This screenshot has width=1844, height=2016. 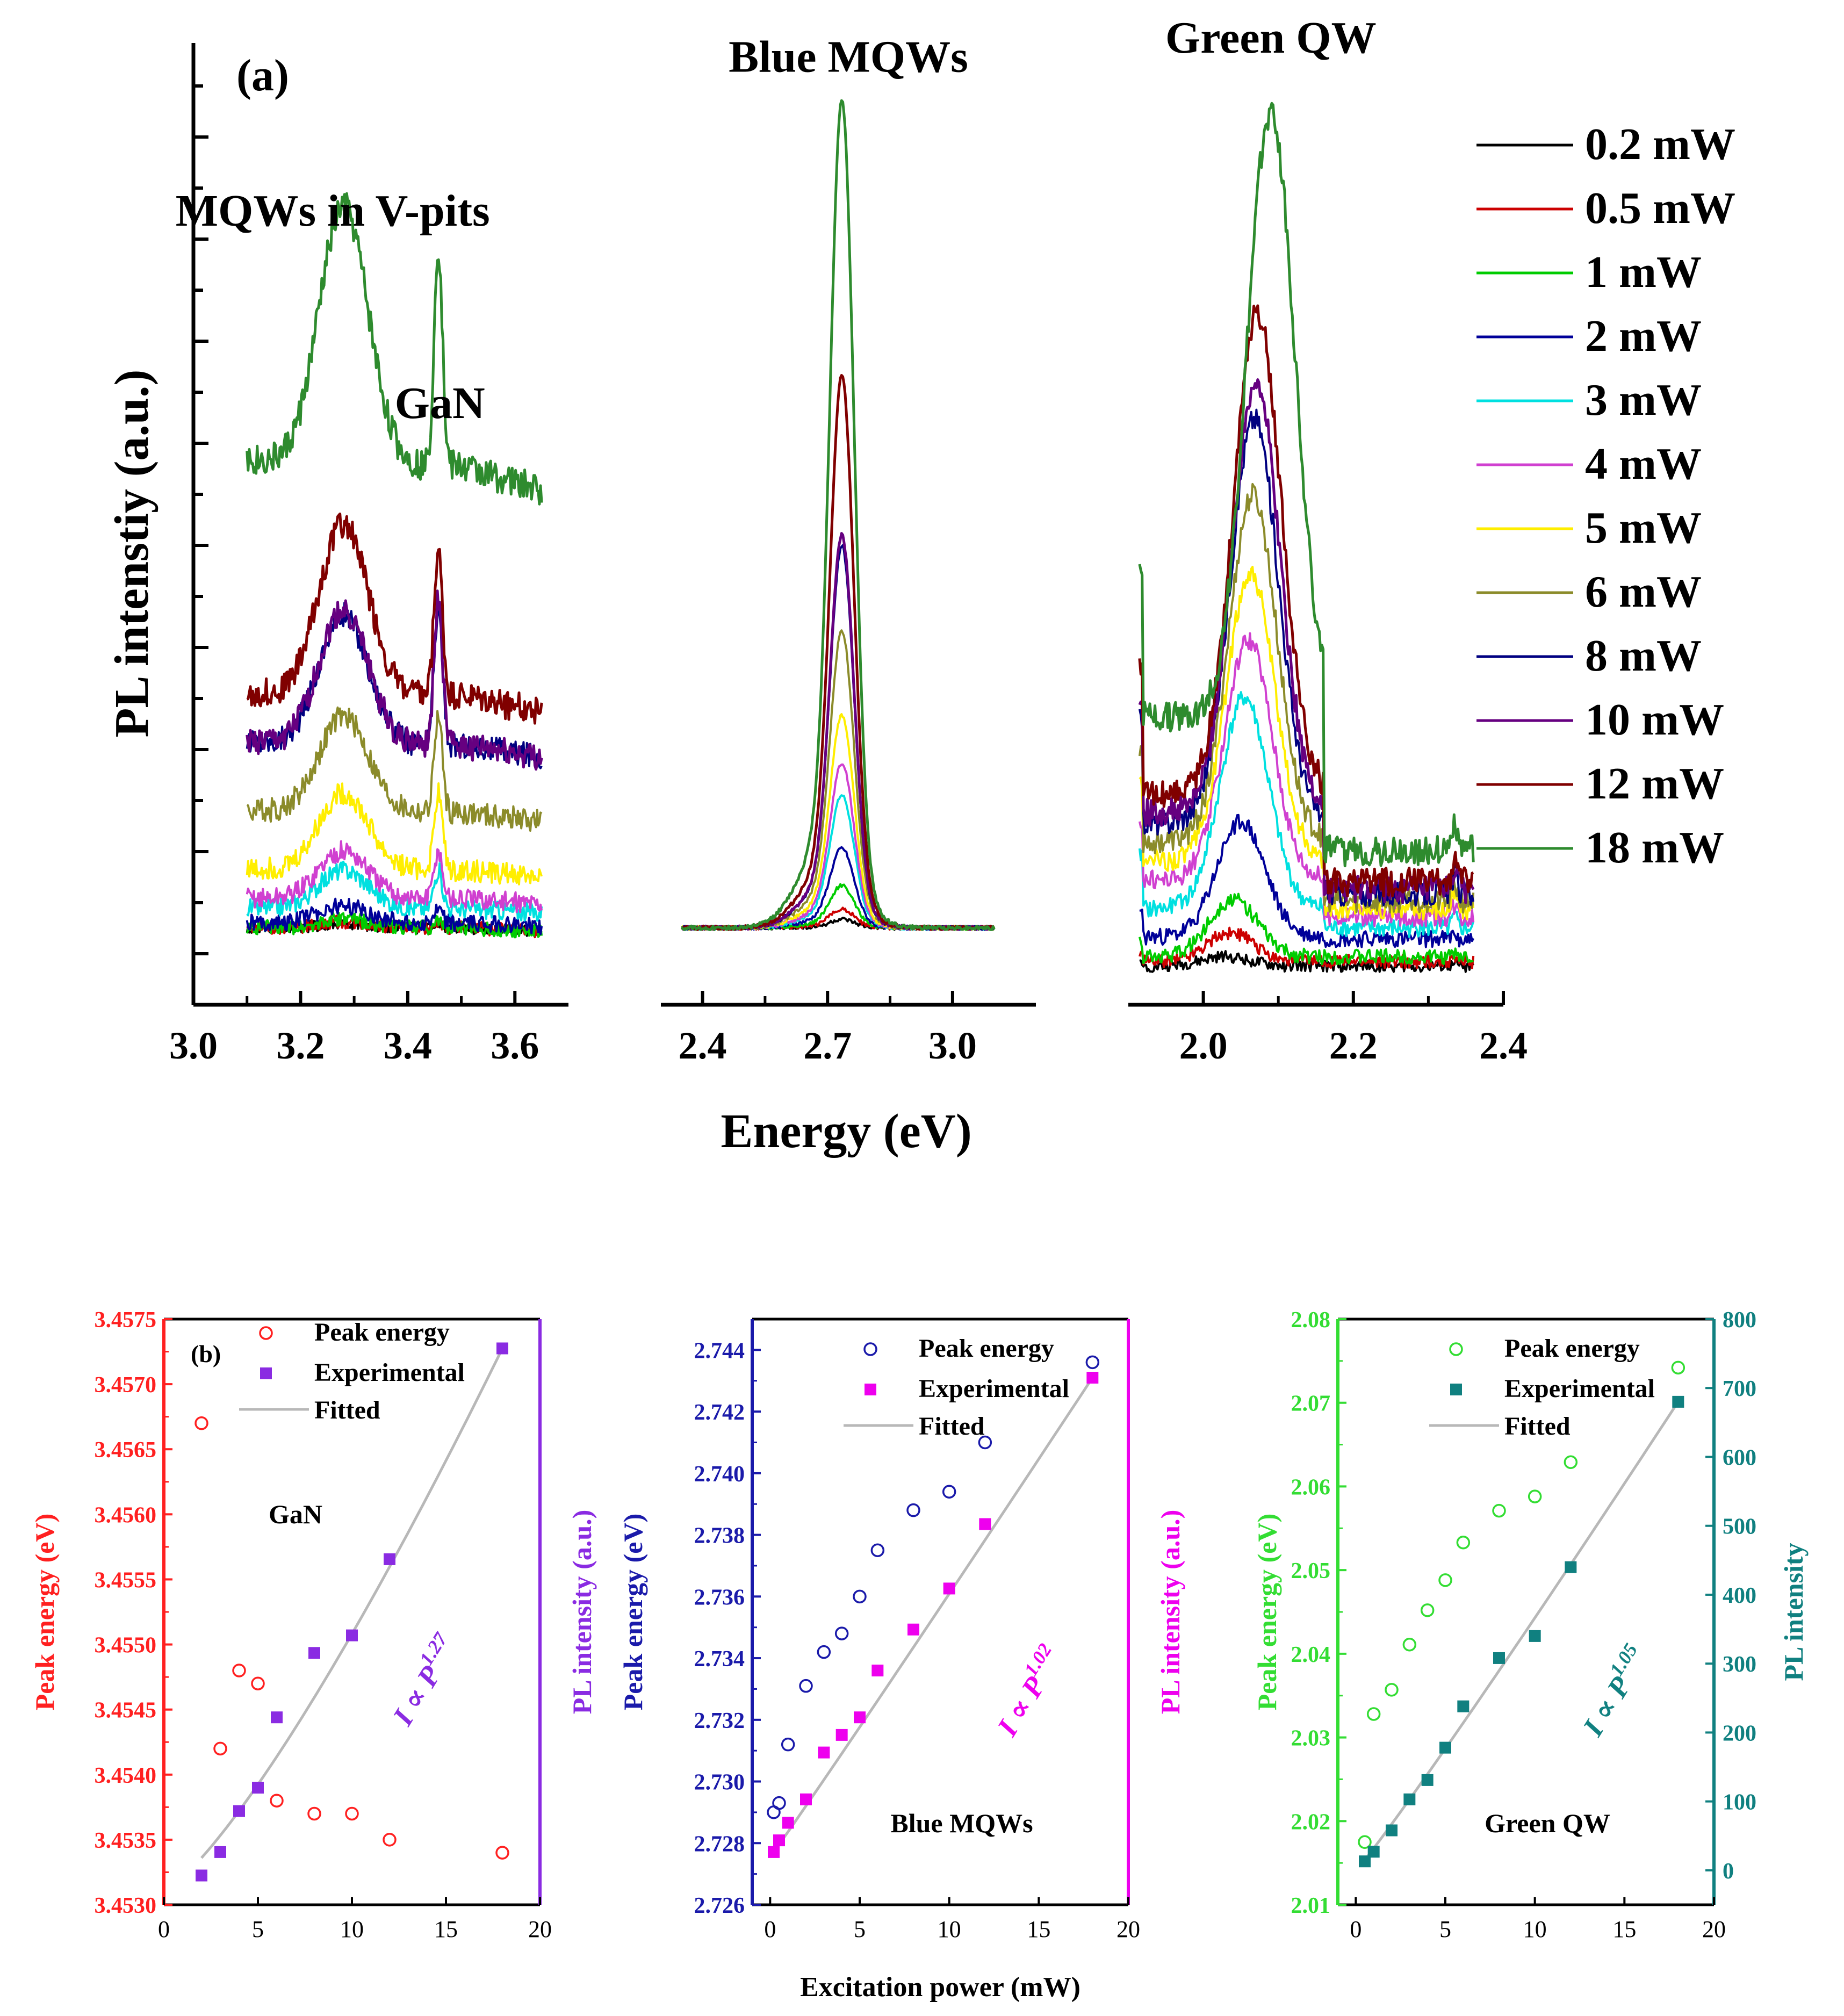 What do you see at coordinates (1311, 1320) in the screenshot?
I see `y-tick-label-left: 2.08` at bounding box center [1311, 1320].